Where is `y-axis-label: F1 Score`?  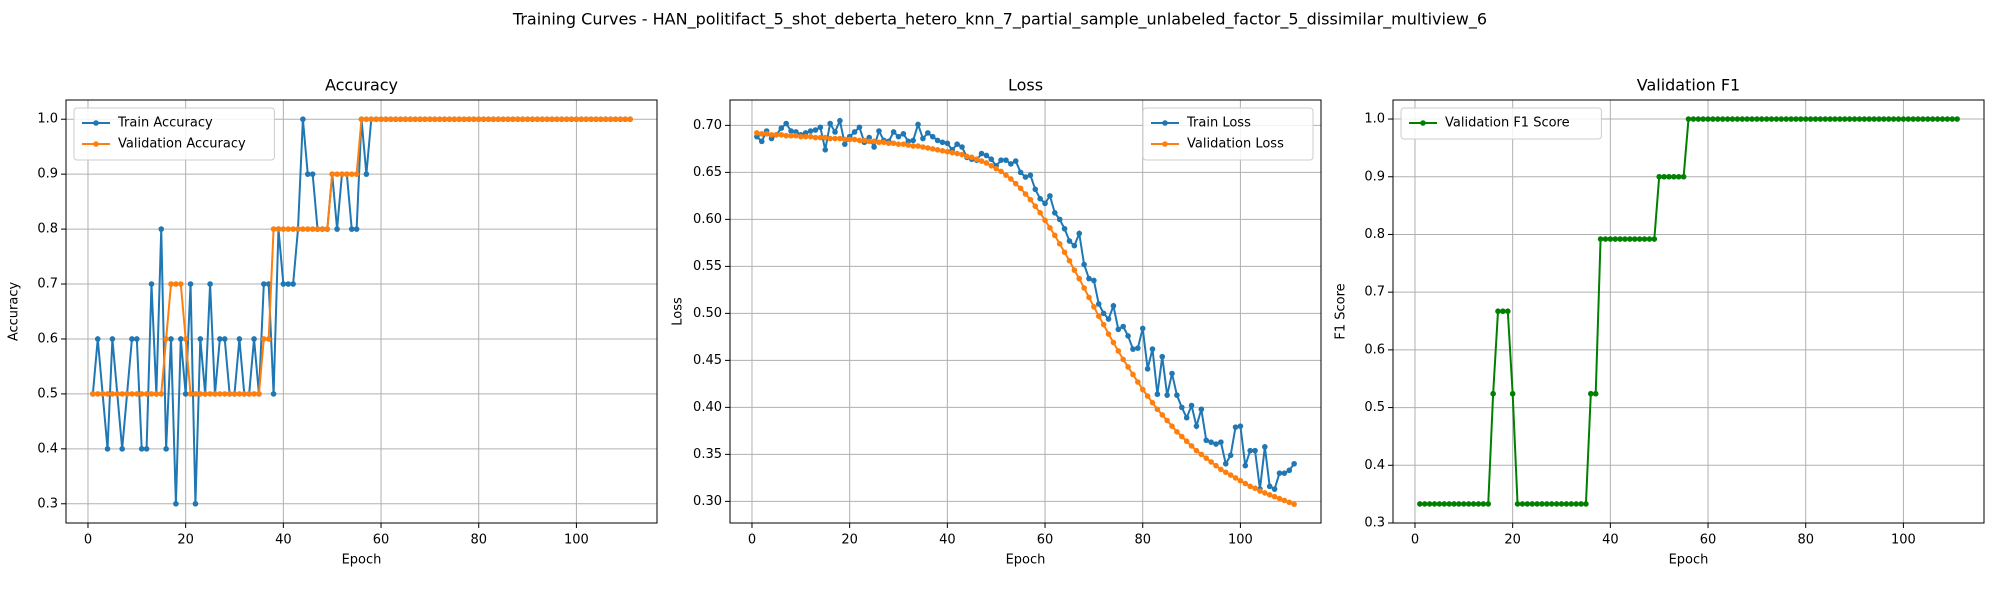 y-axis-label: F1 Score is located at coordinates (1341, 311).